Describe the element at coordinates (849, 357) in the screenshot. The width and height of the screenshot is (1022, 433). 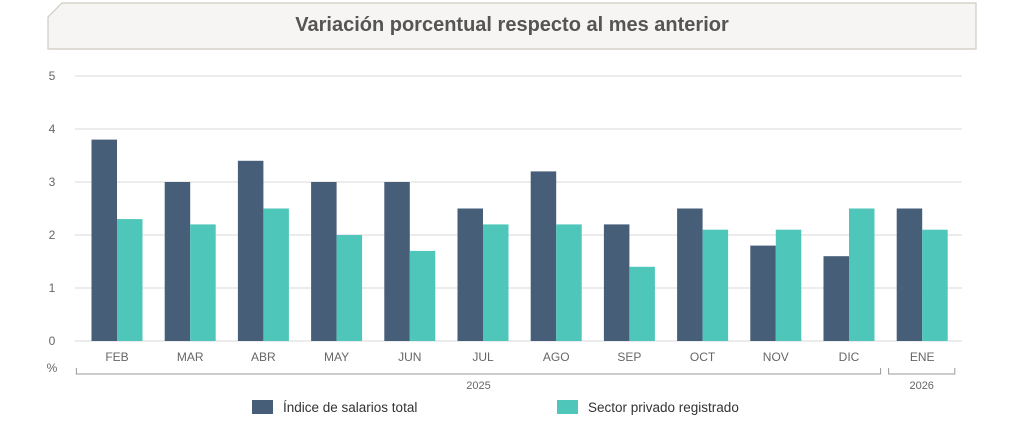
I see `x-tick-label: DIC` at that location.